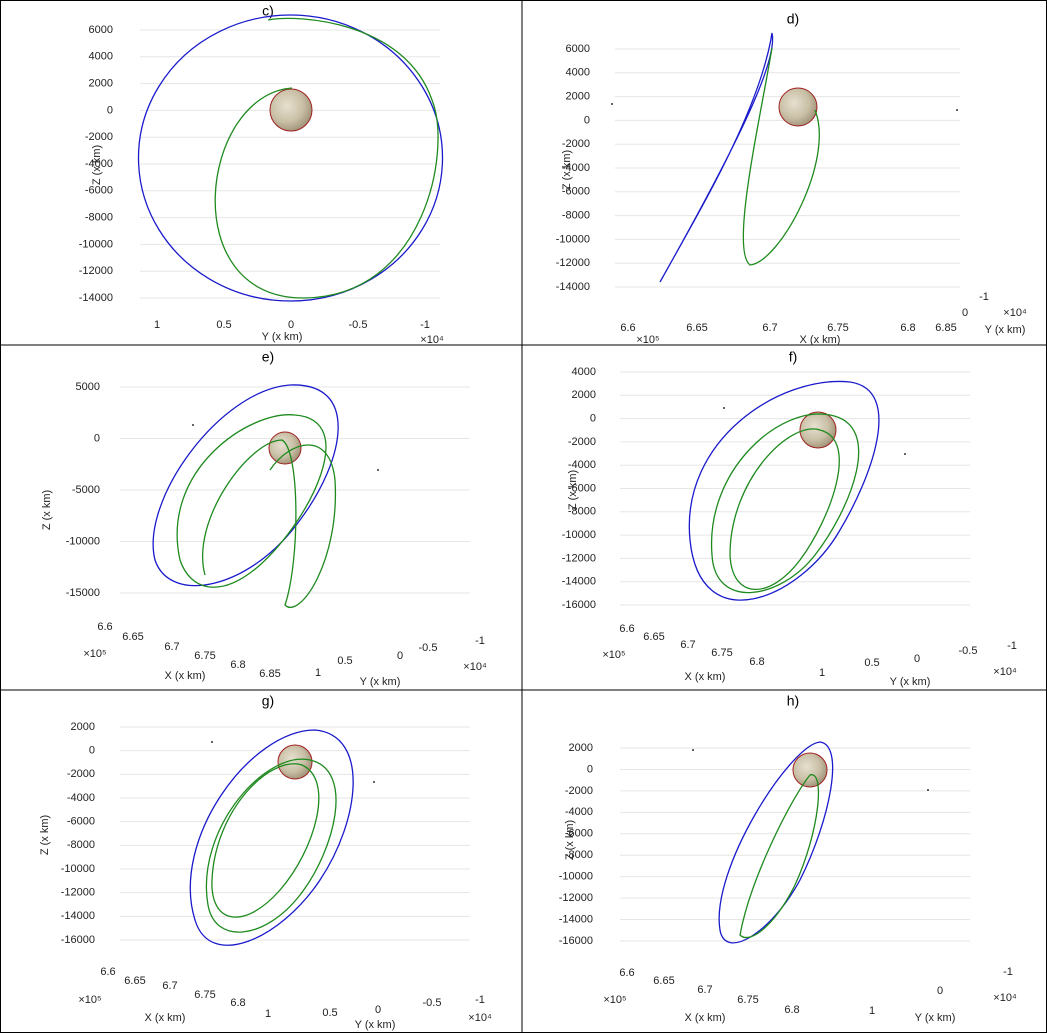 The width and height of the screenshot is (1047, 1033). What do you see at coordinates (86, 490) in the screenshot?
I see `z-tick-label: -5000` at bounding box center [86, 490].